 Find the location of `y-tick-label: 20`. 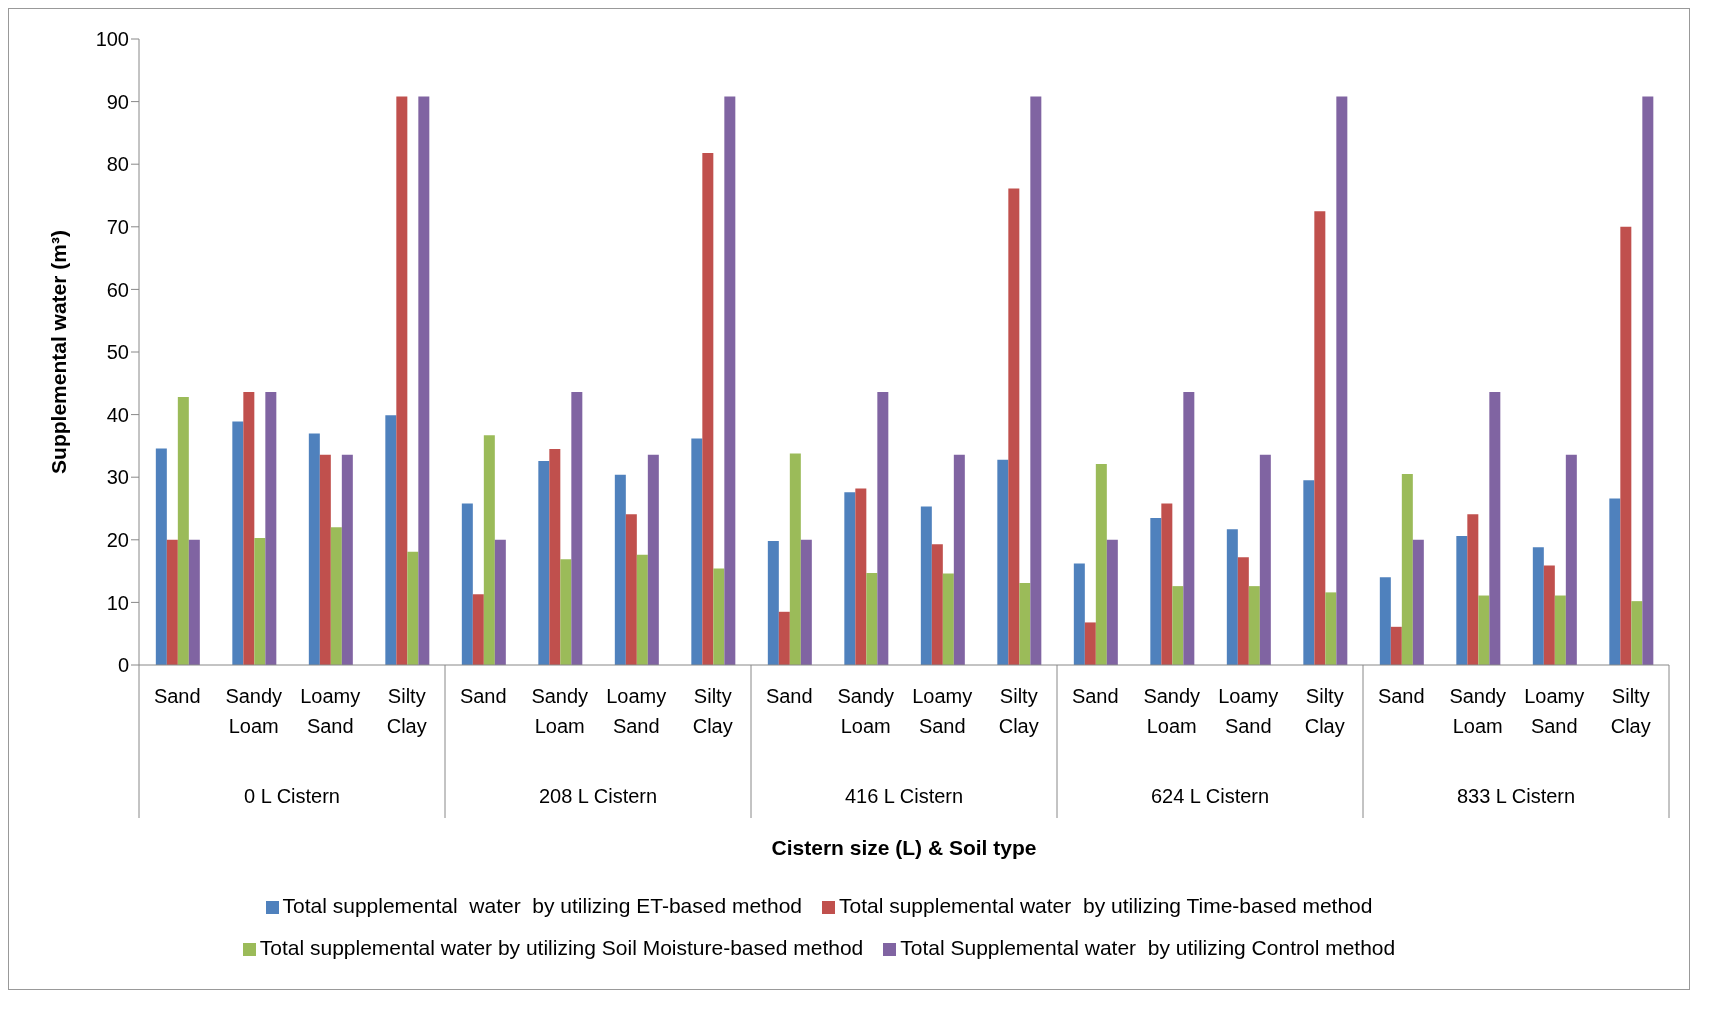

y-tick-label: 20 is located at coordinates (117, 539).